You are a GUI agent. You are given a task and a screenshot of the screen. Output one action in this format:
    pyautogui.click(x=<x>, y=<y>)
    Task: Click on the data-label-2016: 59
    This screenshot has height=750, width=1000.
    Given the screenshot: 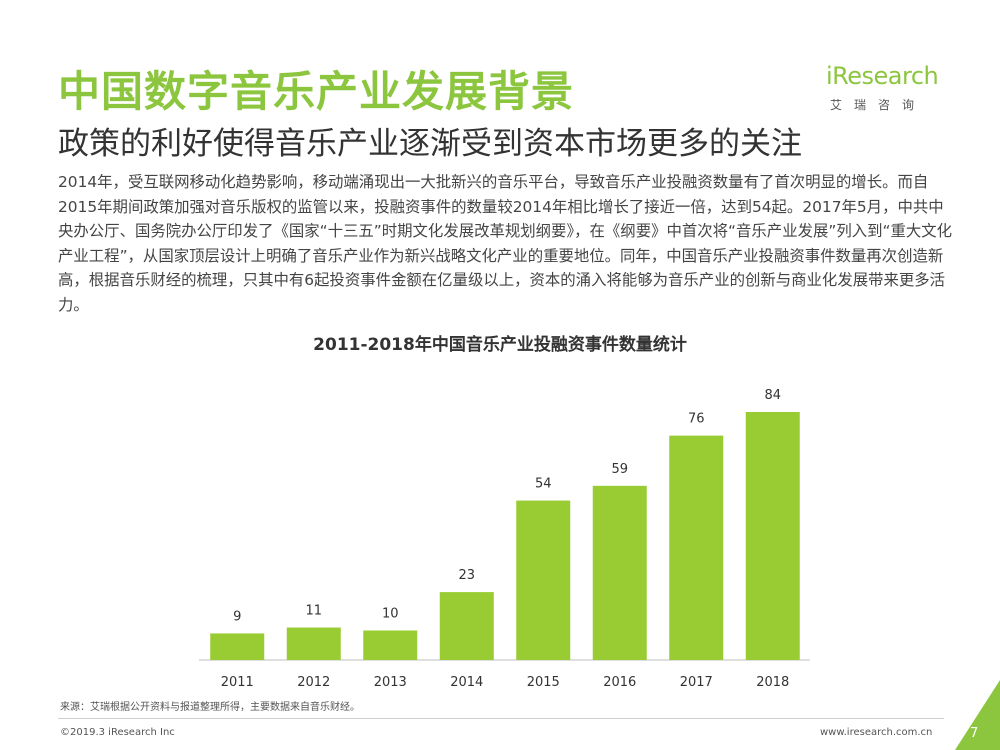 What is the action you would take?
    pyautogui.click(x=619, y=469)
    